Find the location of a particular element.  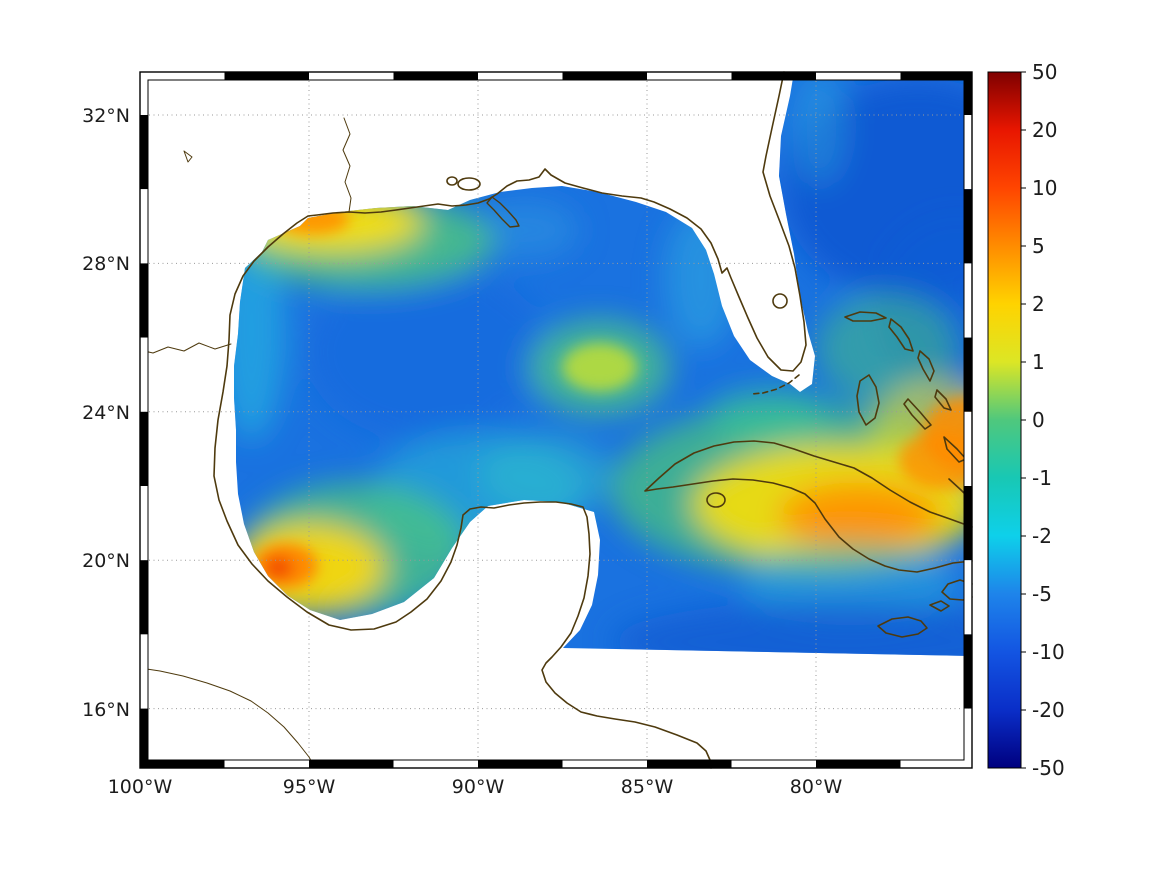

field-central-gulf-deep-blue is located at coordinates (427, 352).